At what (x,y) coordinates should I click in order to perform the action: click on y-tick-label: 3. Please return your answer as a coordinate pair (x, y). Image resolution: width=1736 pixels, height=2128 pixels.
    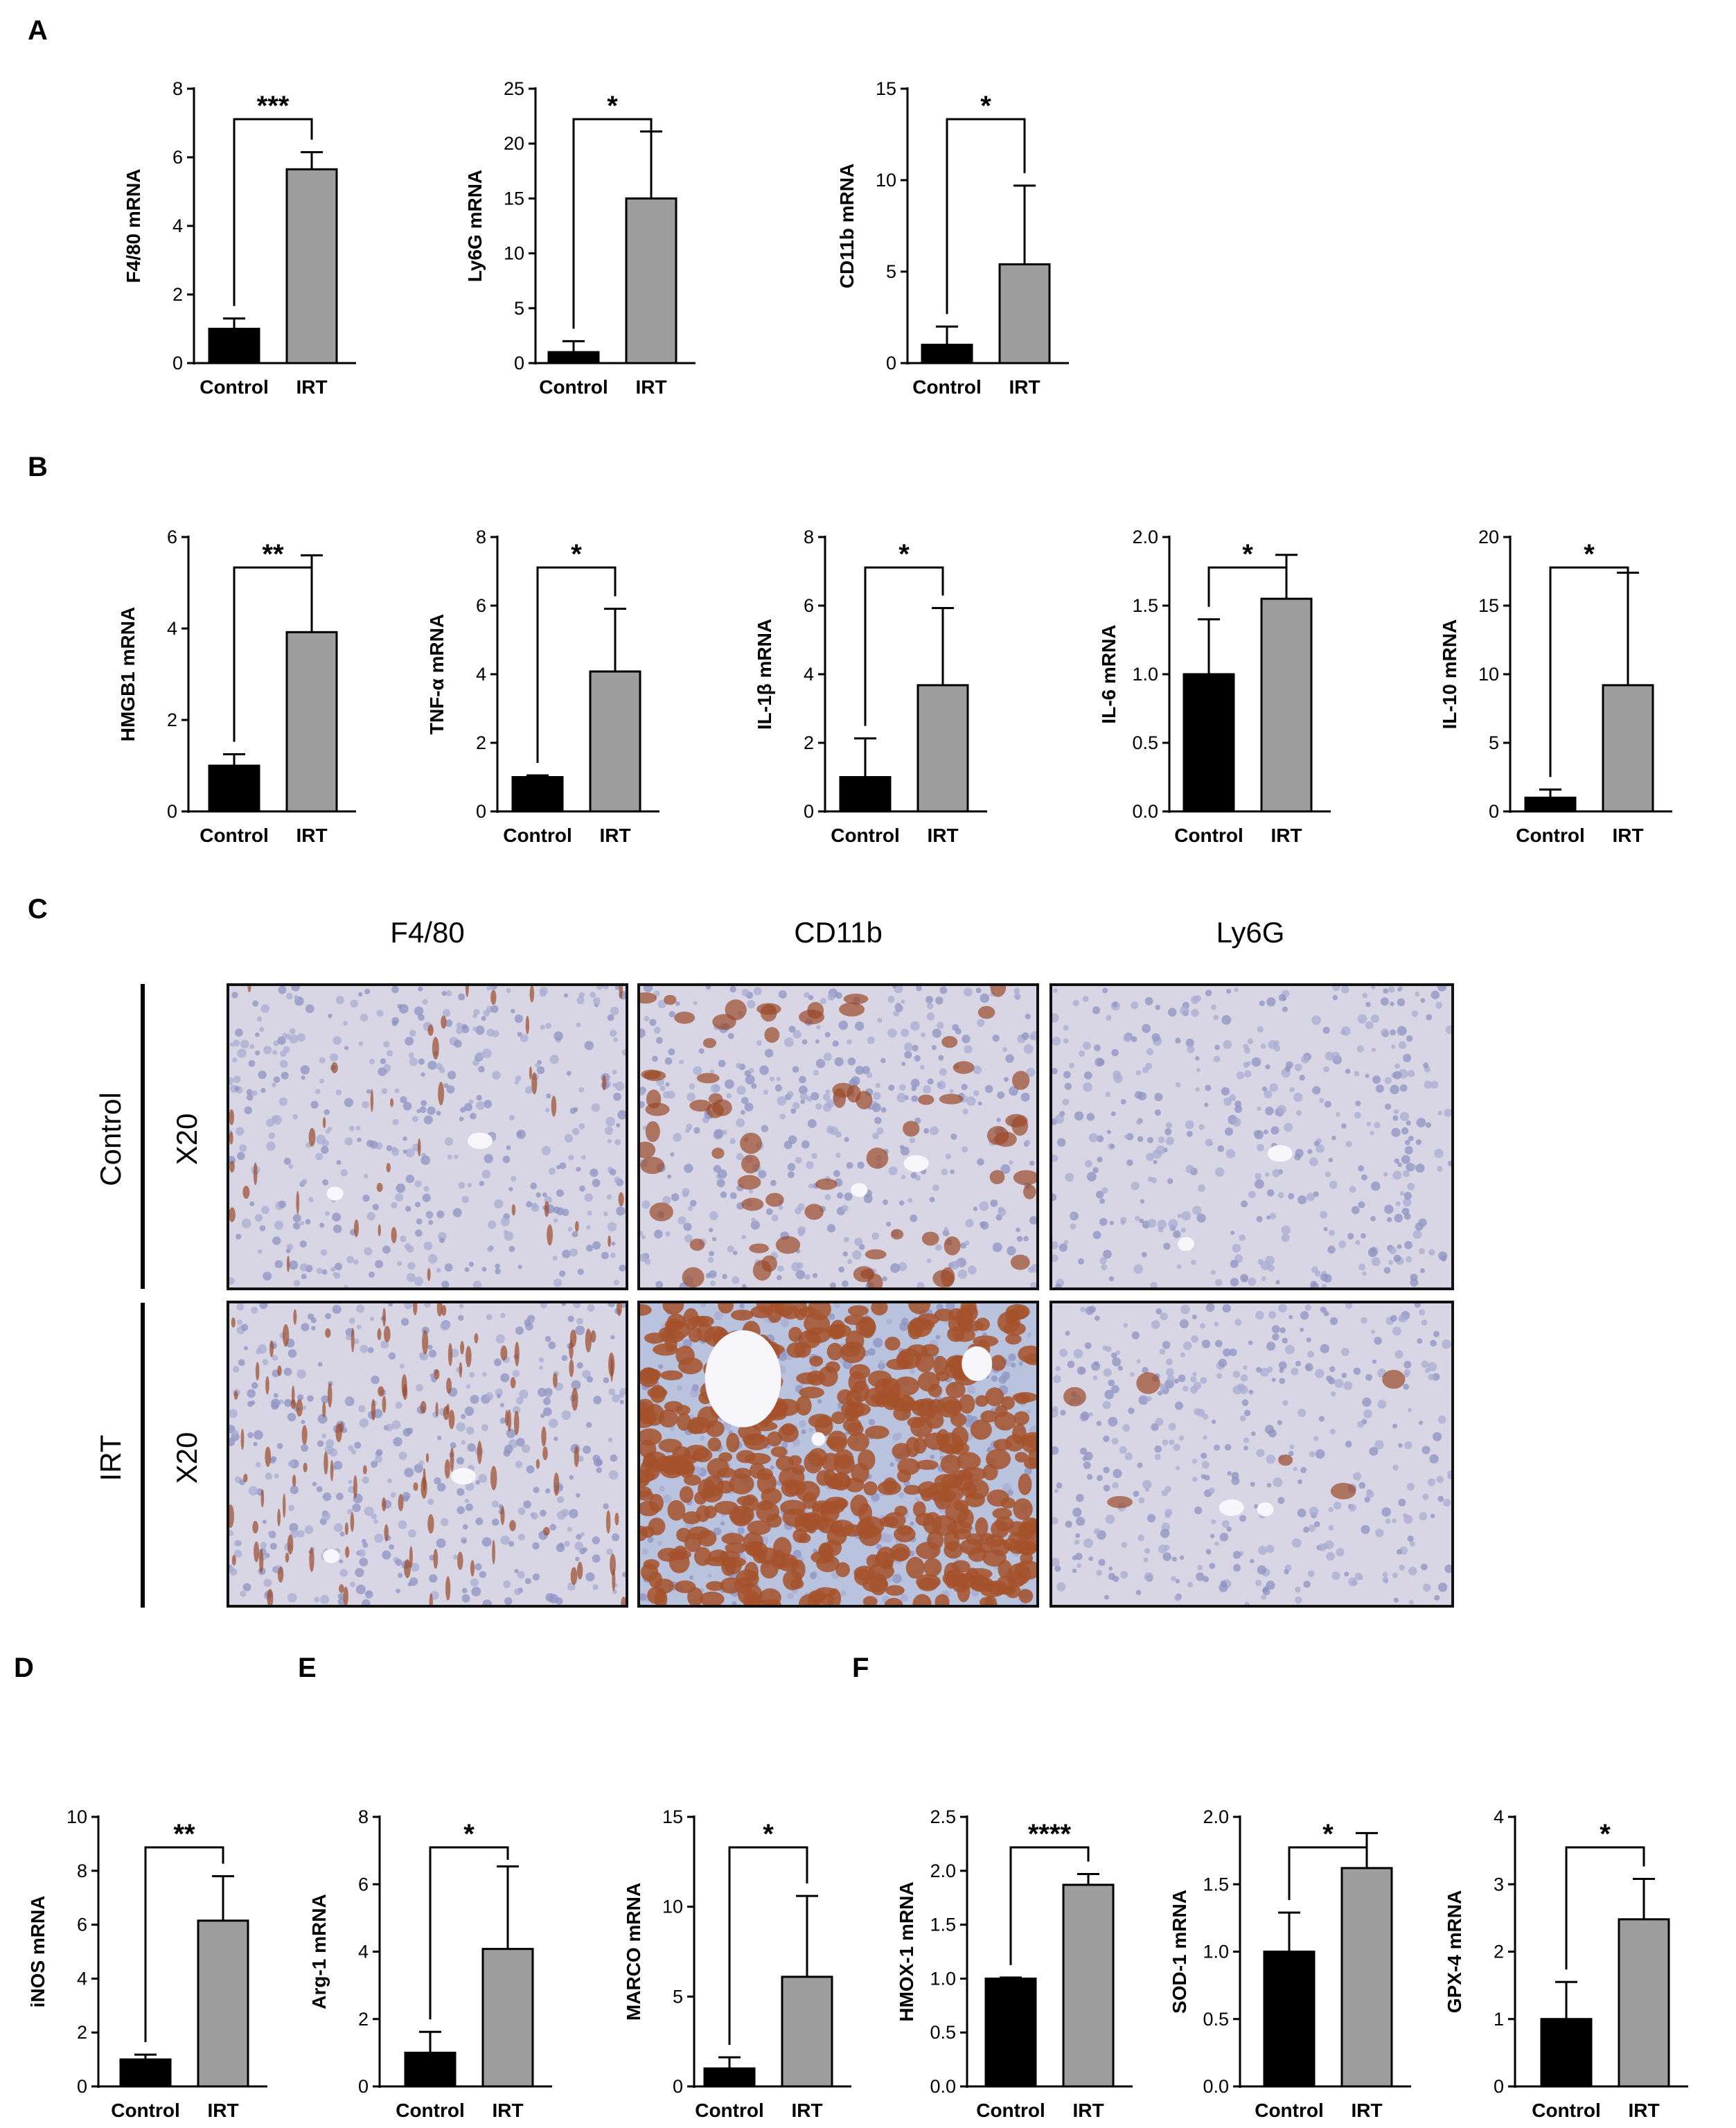
    Looking at the image, I should click on (1499, 1884).